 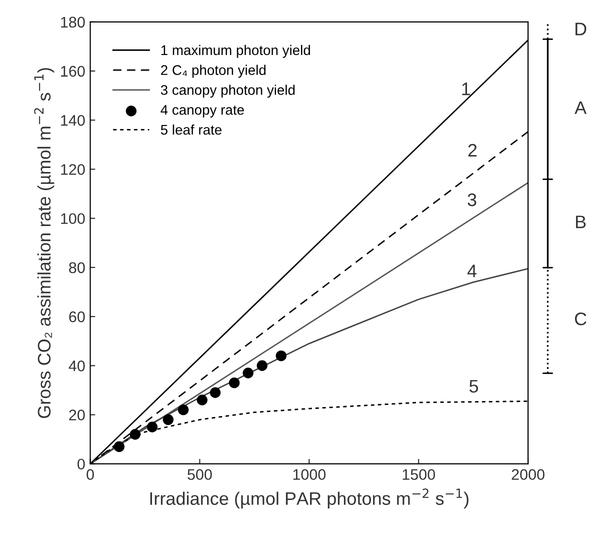 I want to click on text: C, so click(x=580, y=319).